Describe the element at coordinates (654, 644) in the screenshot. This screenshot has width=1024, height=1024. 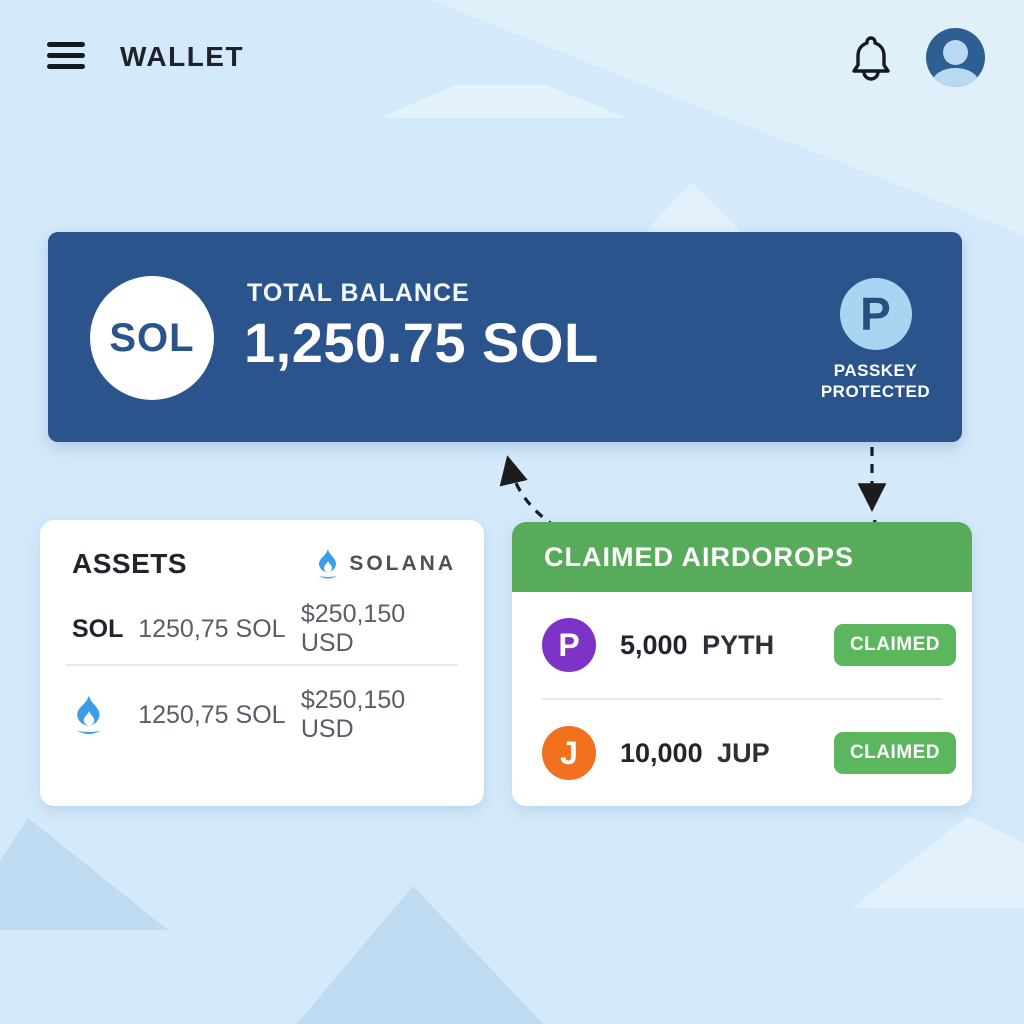
I see `airdrop-amount: 5,000` at that location.